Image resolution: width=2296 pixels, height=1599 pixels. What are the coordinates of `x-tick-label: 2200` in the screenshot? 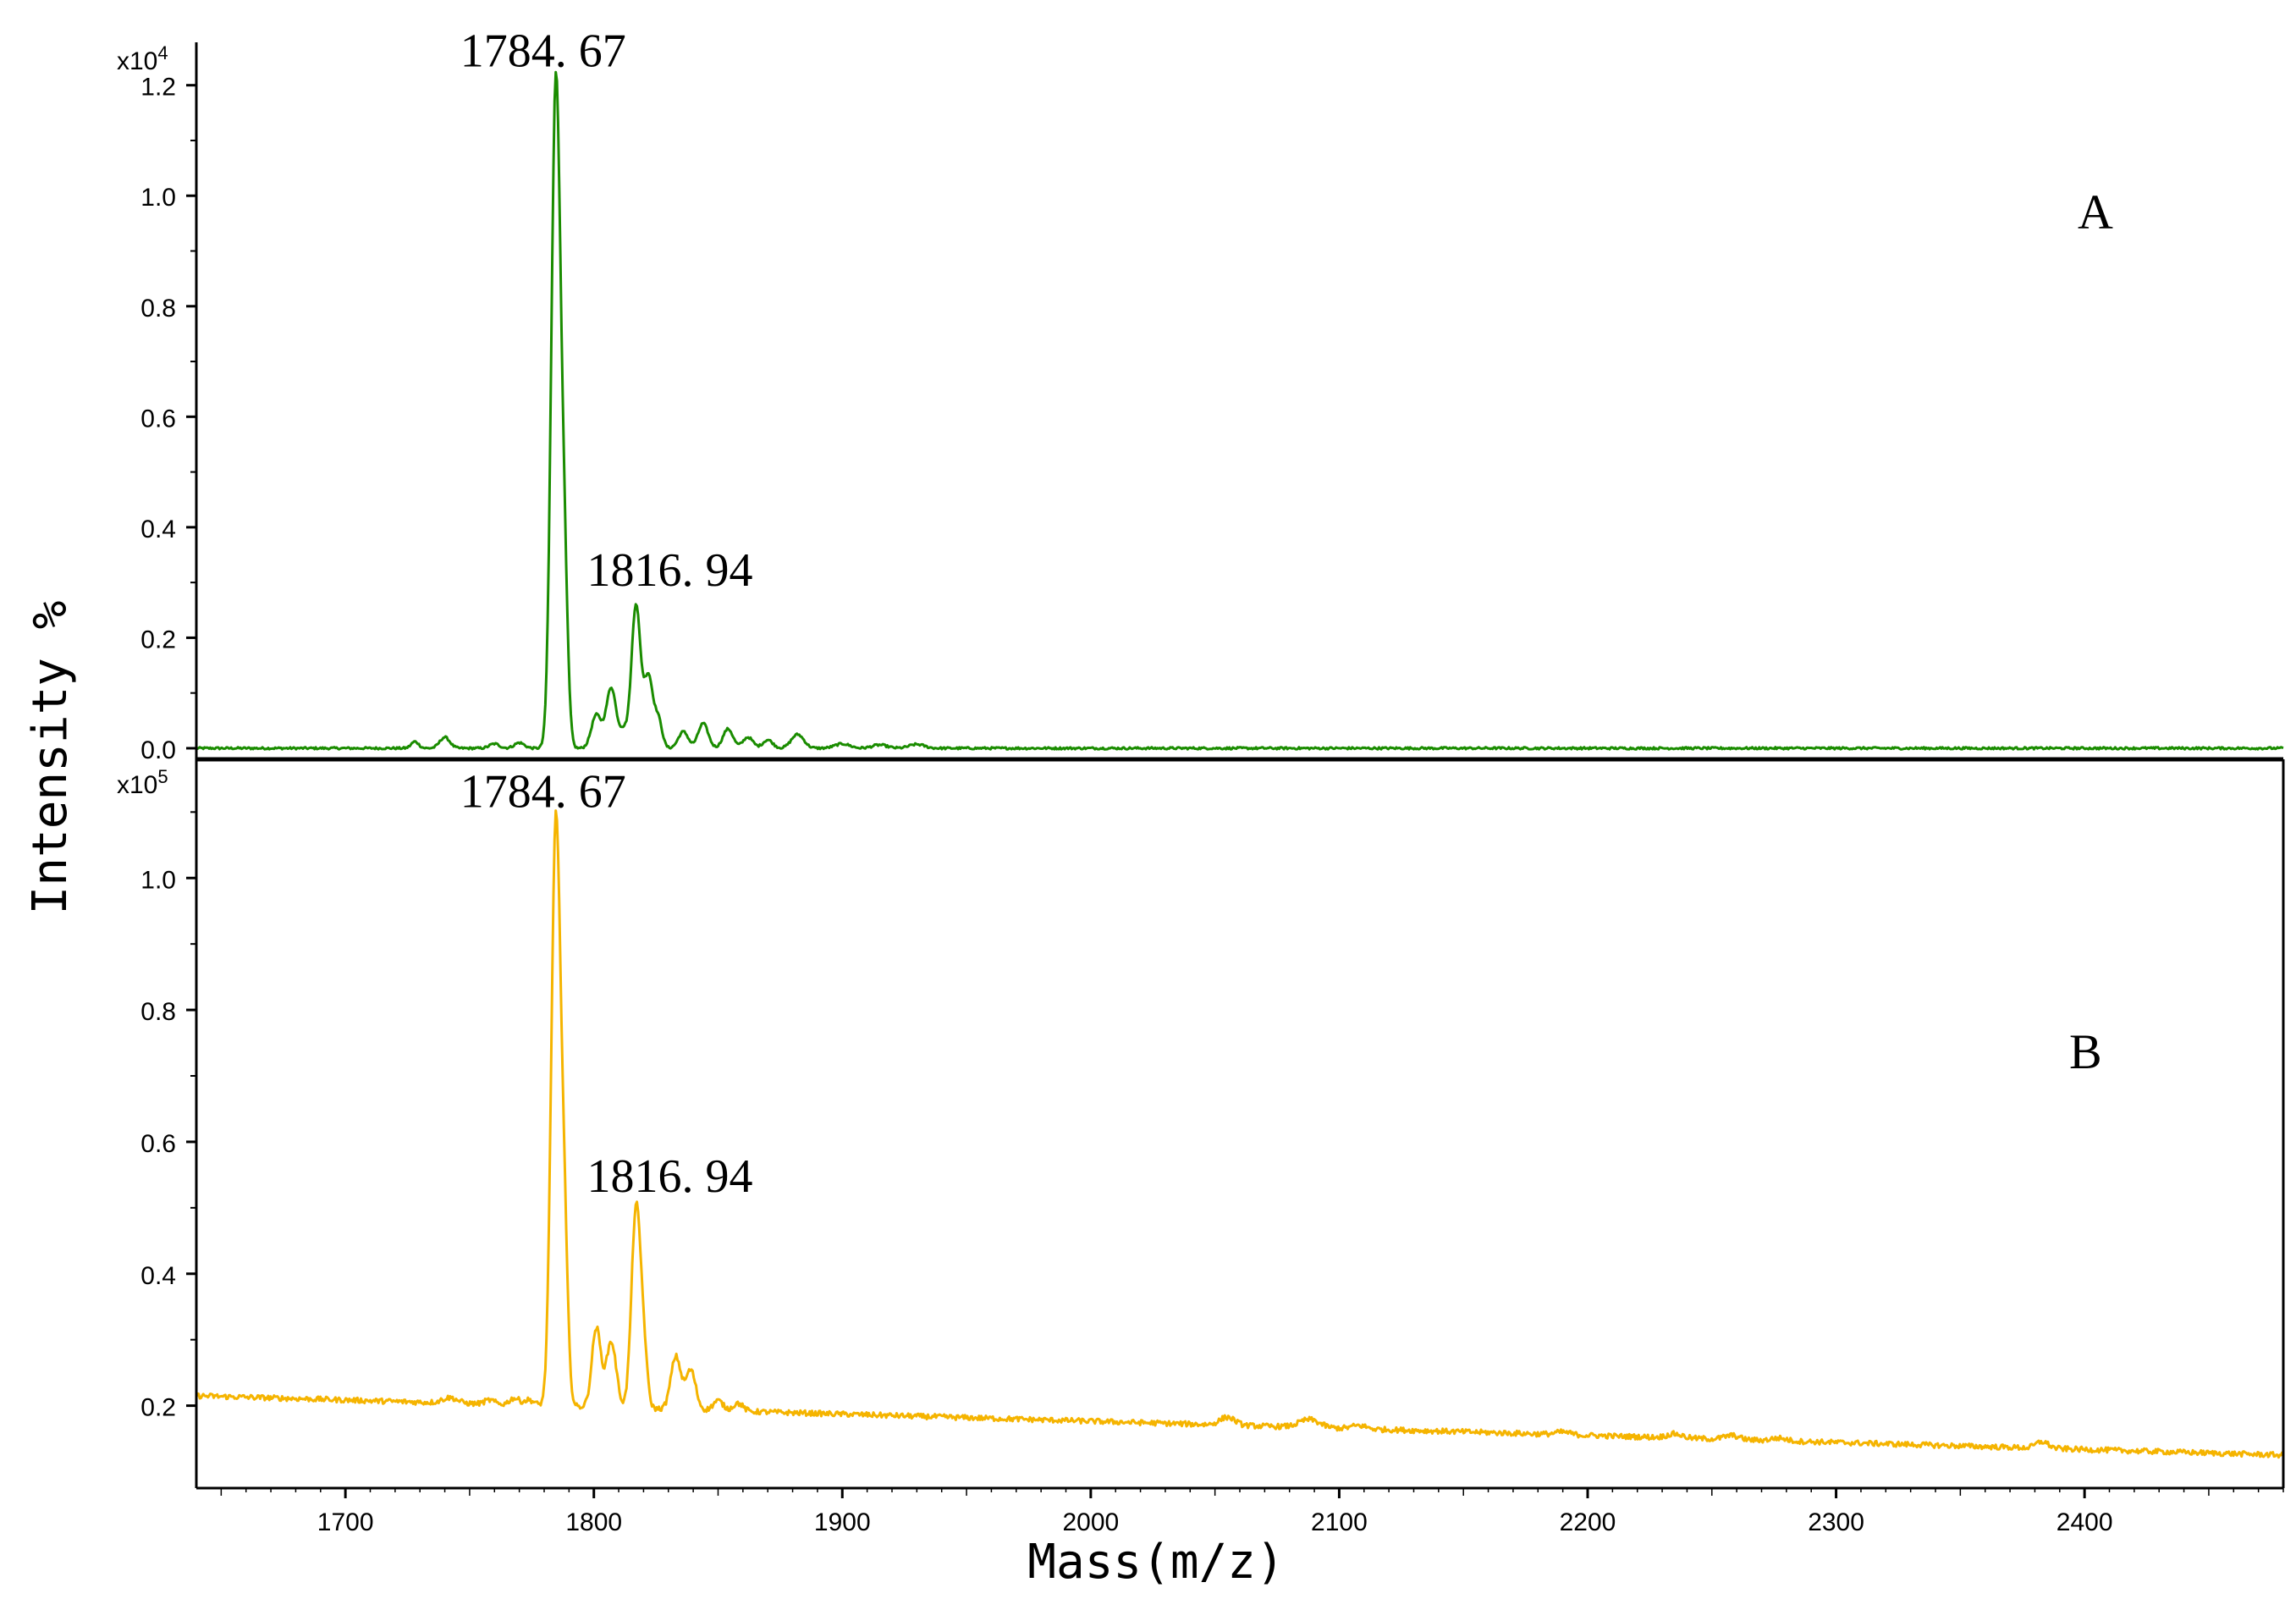 It's located at (1588, 1522).